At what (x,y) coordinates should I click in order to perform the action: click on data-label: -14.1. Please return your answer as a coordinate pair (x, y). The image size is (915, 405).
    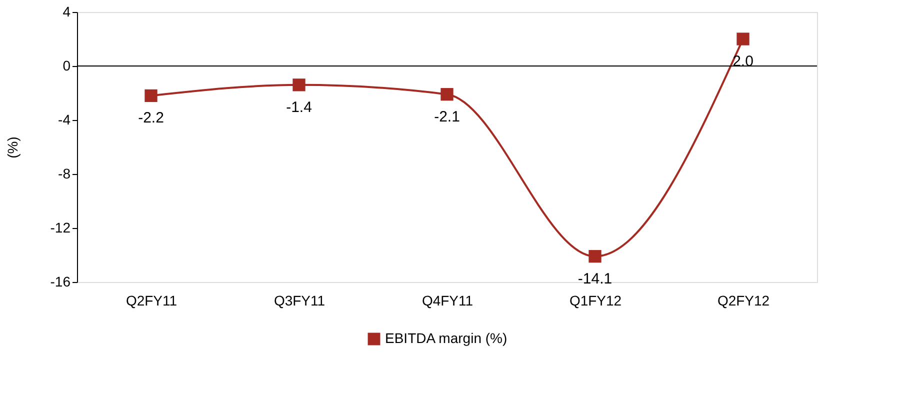
    Looking at the image, I should click on (595, 279).